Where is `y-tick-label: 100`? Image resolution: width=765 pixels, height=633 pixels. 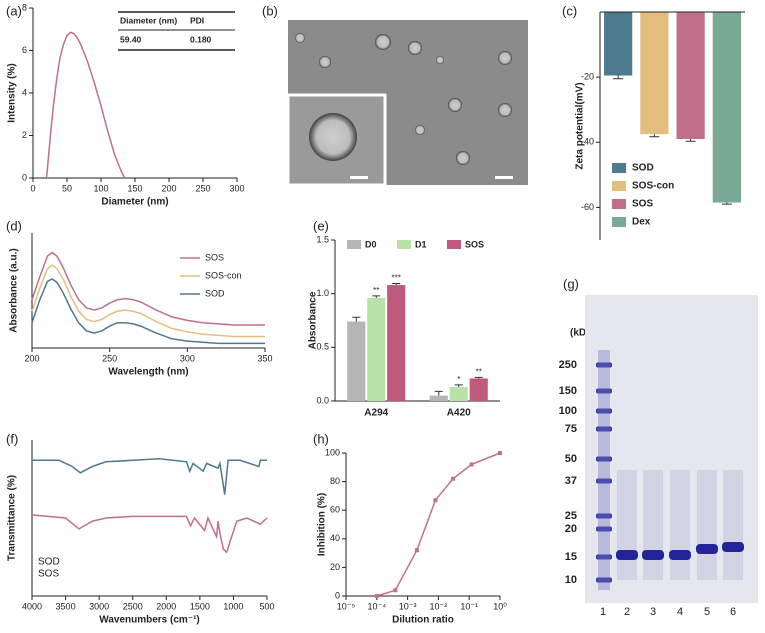
y-tick-label: 100 is located at coordinates (332, 452).